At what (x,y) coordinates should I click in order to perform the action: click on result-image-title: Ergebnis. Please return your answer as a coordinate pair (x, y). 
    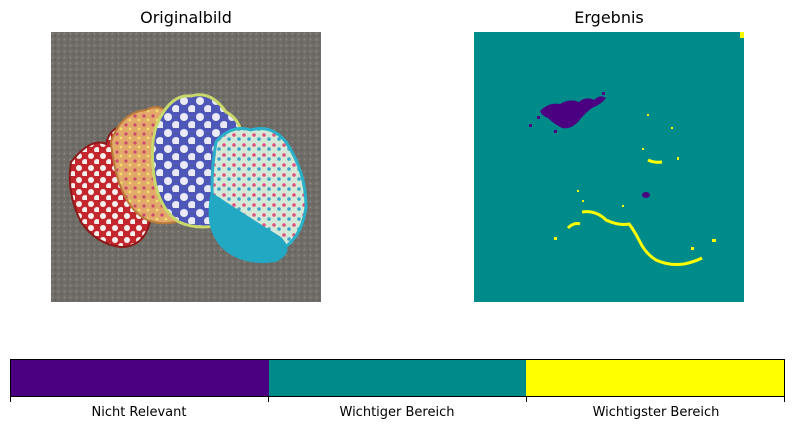
    Looking at the image, I should click on (609, 17).